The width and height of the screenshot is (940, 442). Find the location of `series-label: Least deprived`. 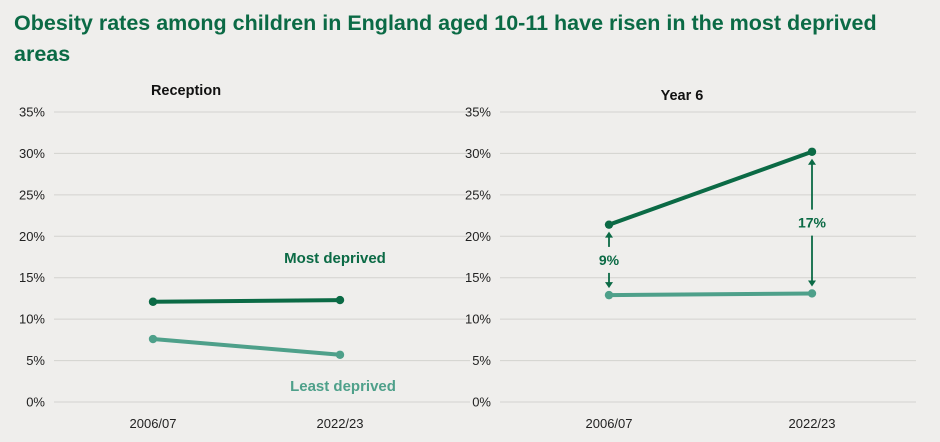

series-label: Least deprived is located at coordinates (343, 386).